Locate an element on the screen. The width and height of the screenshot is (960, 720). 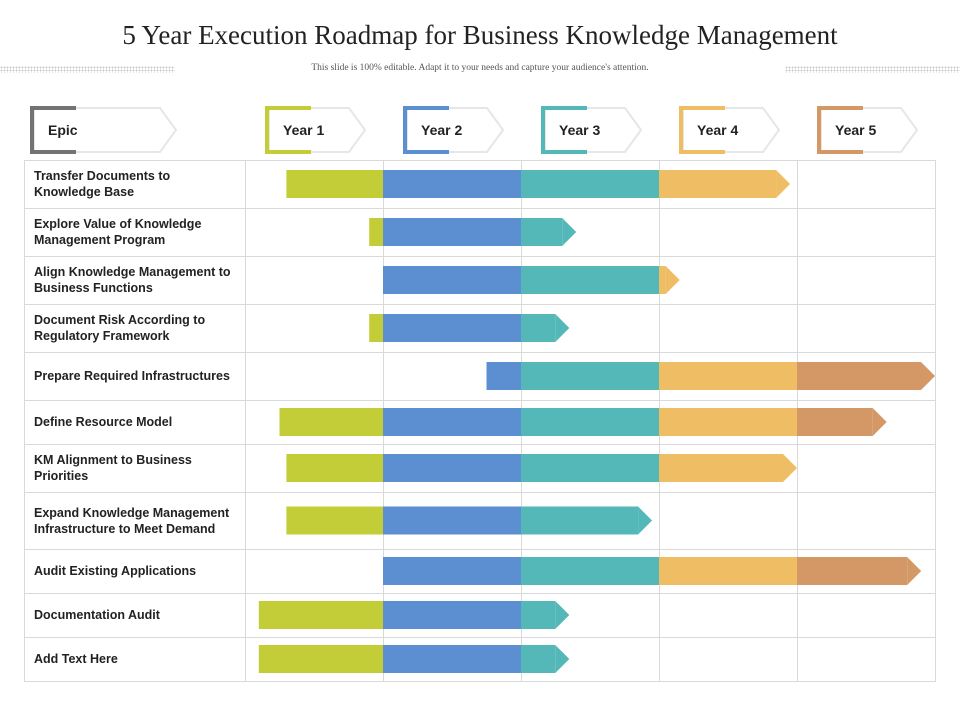
year-2-header-label: Year 2 is located at coordinates (442, 130).